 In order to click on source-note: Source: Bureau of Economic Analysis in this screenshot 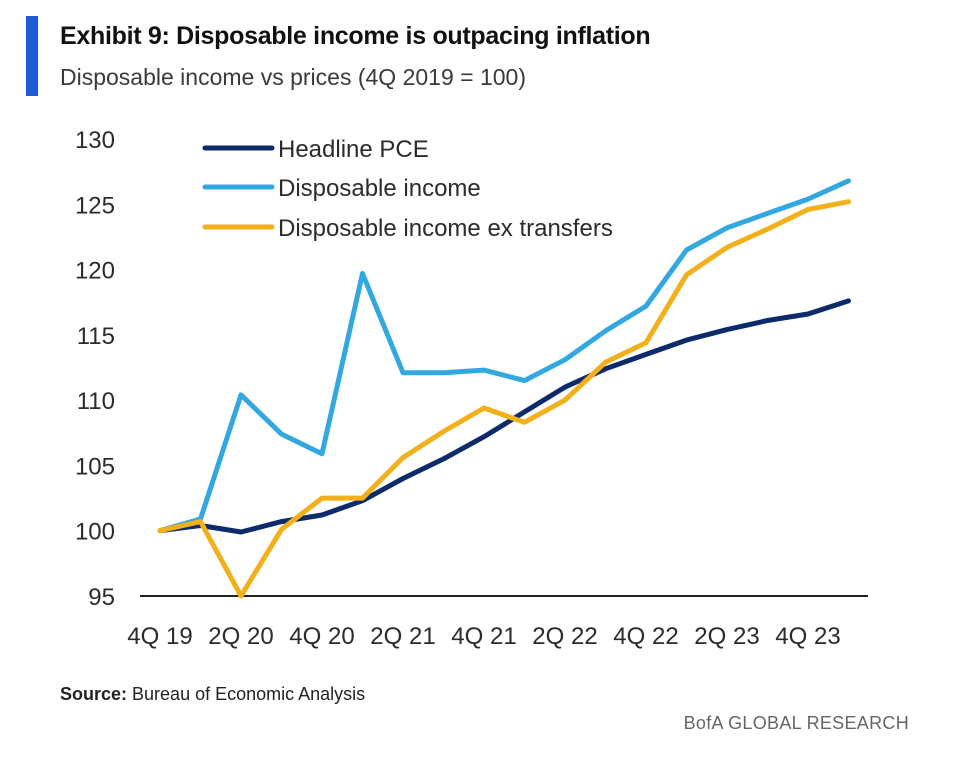, I will do `click(212, 694)`.